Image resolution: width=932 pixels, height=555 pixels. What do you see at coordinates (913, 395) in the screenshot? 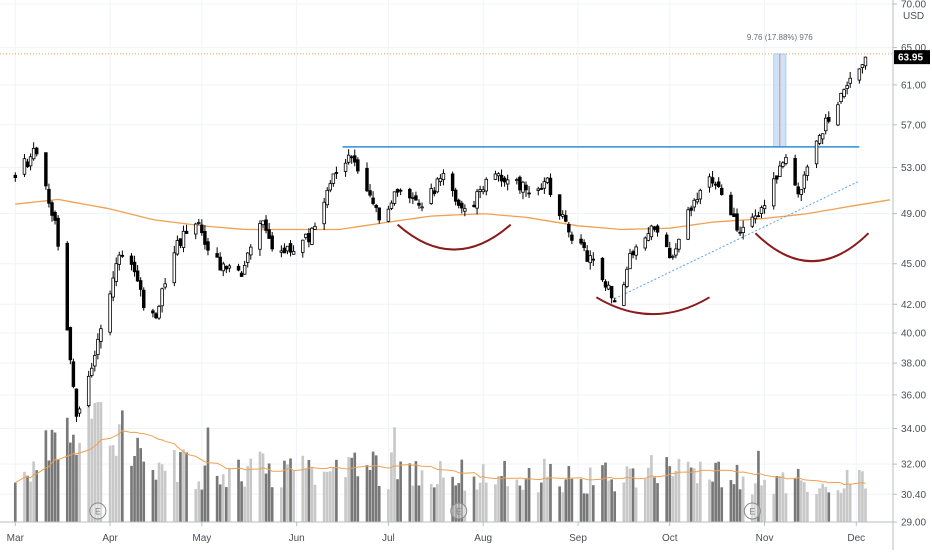
I see `y-tick-label: 36.00` at bounding box center [913, 395].